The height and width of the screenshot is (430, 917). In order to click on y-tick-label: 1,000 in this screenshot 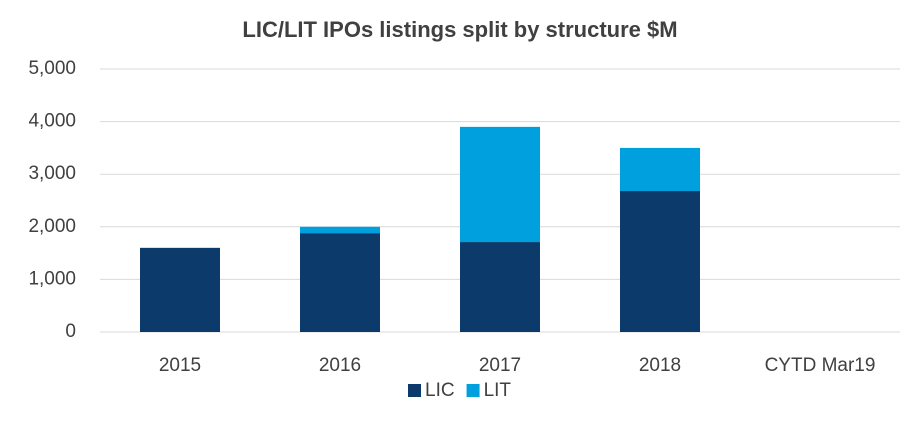, I will do `click(52, 278)`.